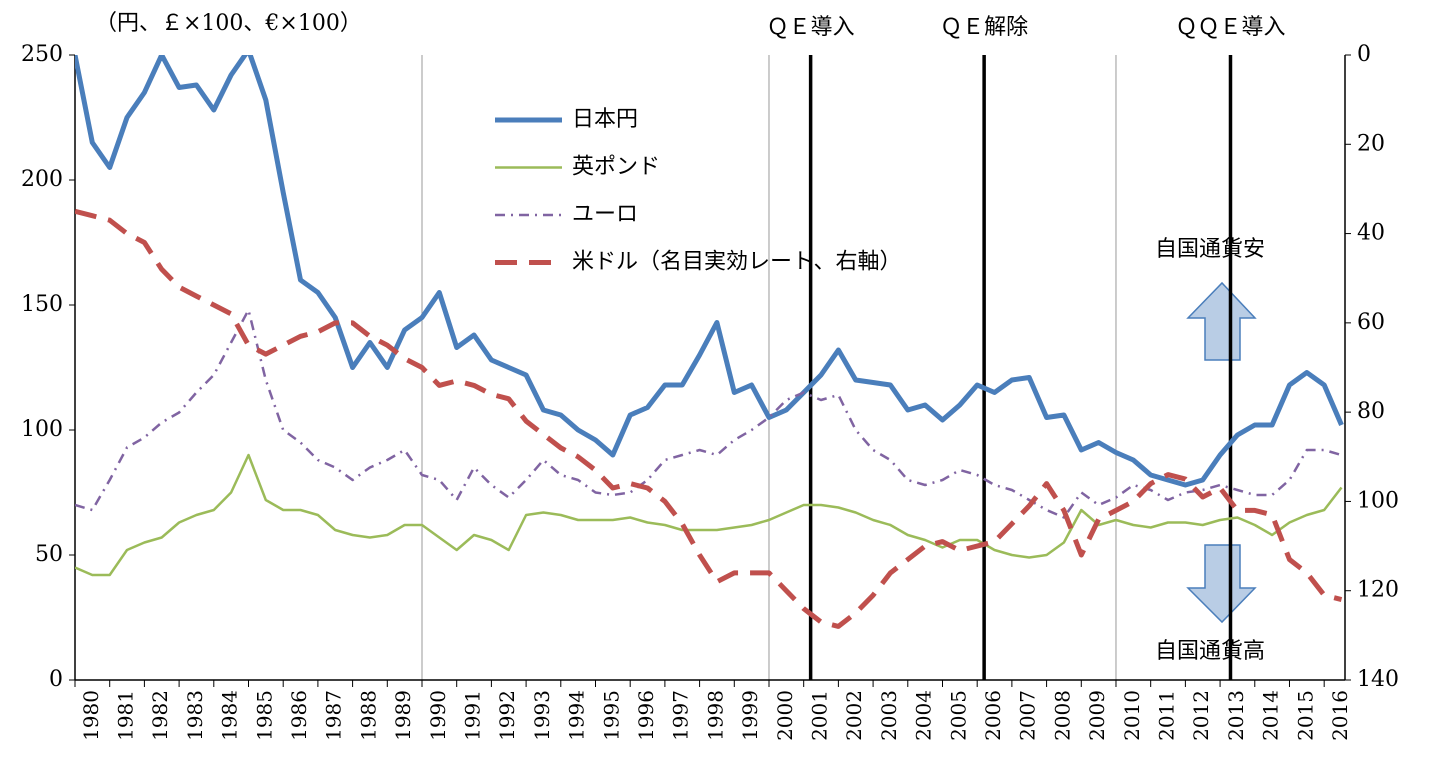 Image resolution: width=1430 pixels, height=758 pixels. I want to click on x-tick-label: 2006, so click(993, 715).